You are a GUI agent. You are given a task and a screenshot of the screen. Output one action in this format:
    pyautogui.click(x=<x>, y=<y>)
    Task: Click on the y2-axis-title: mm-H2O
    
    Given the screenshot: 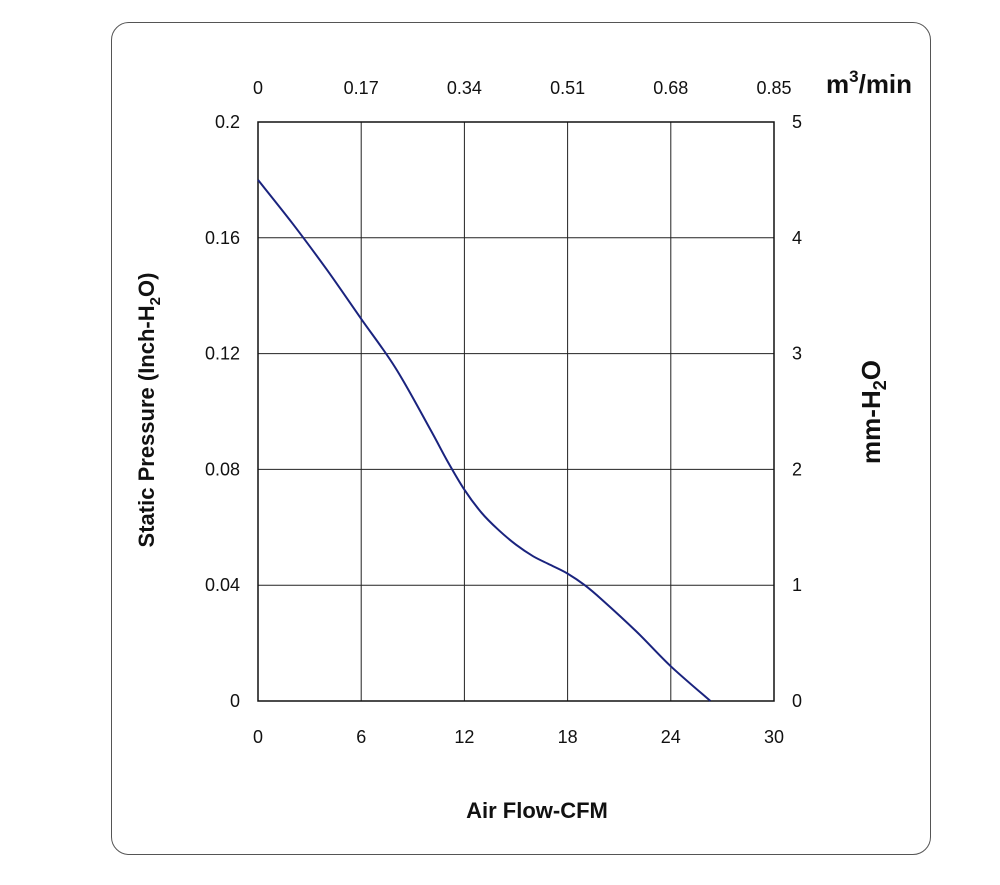 What is the action you would take?
    pyautogui.click(x=873, y=412)
    